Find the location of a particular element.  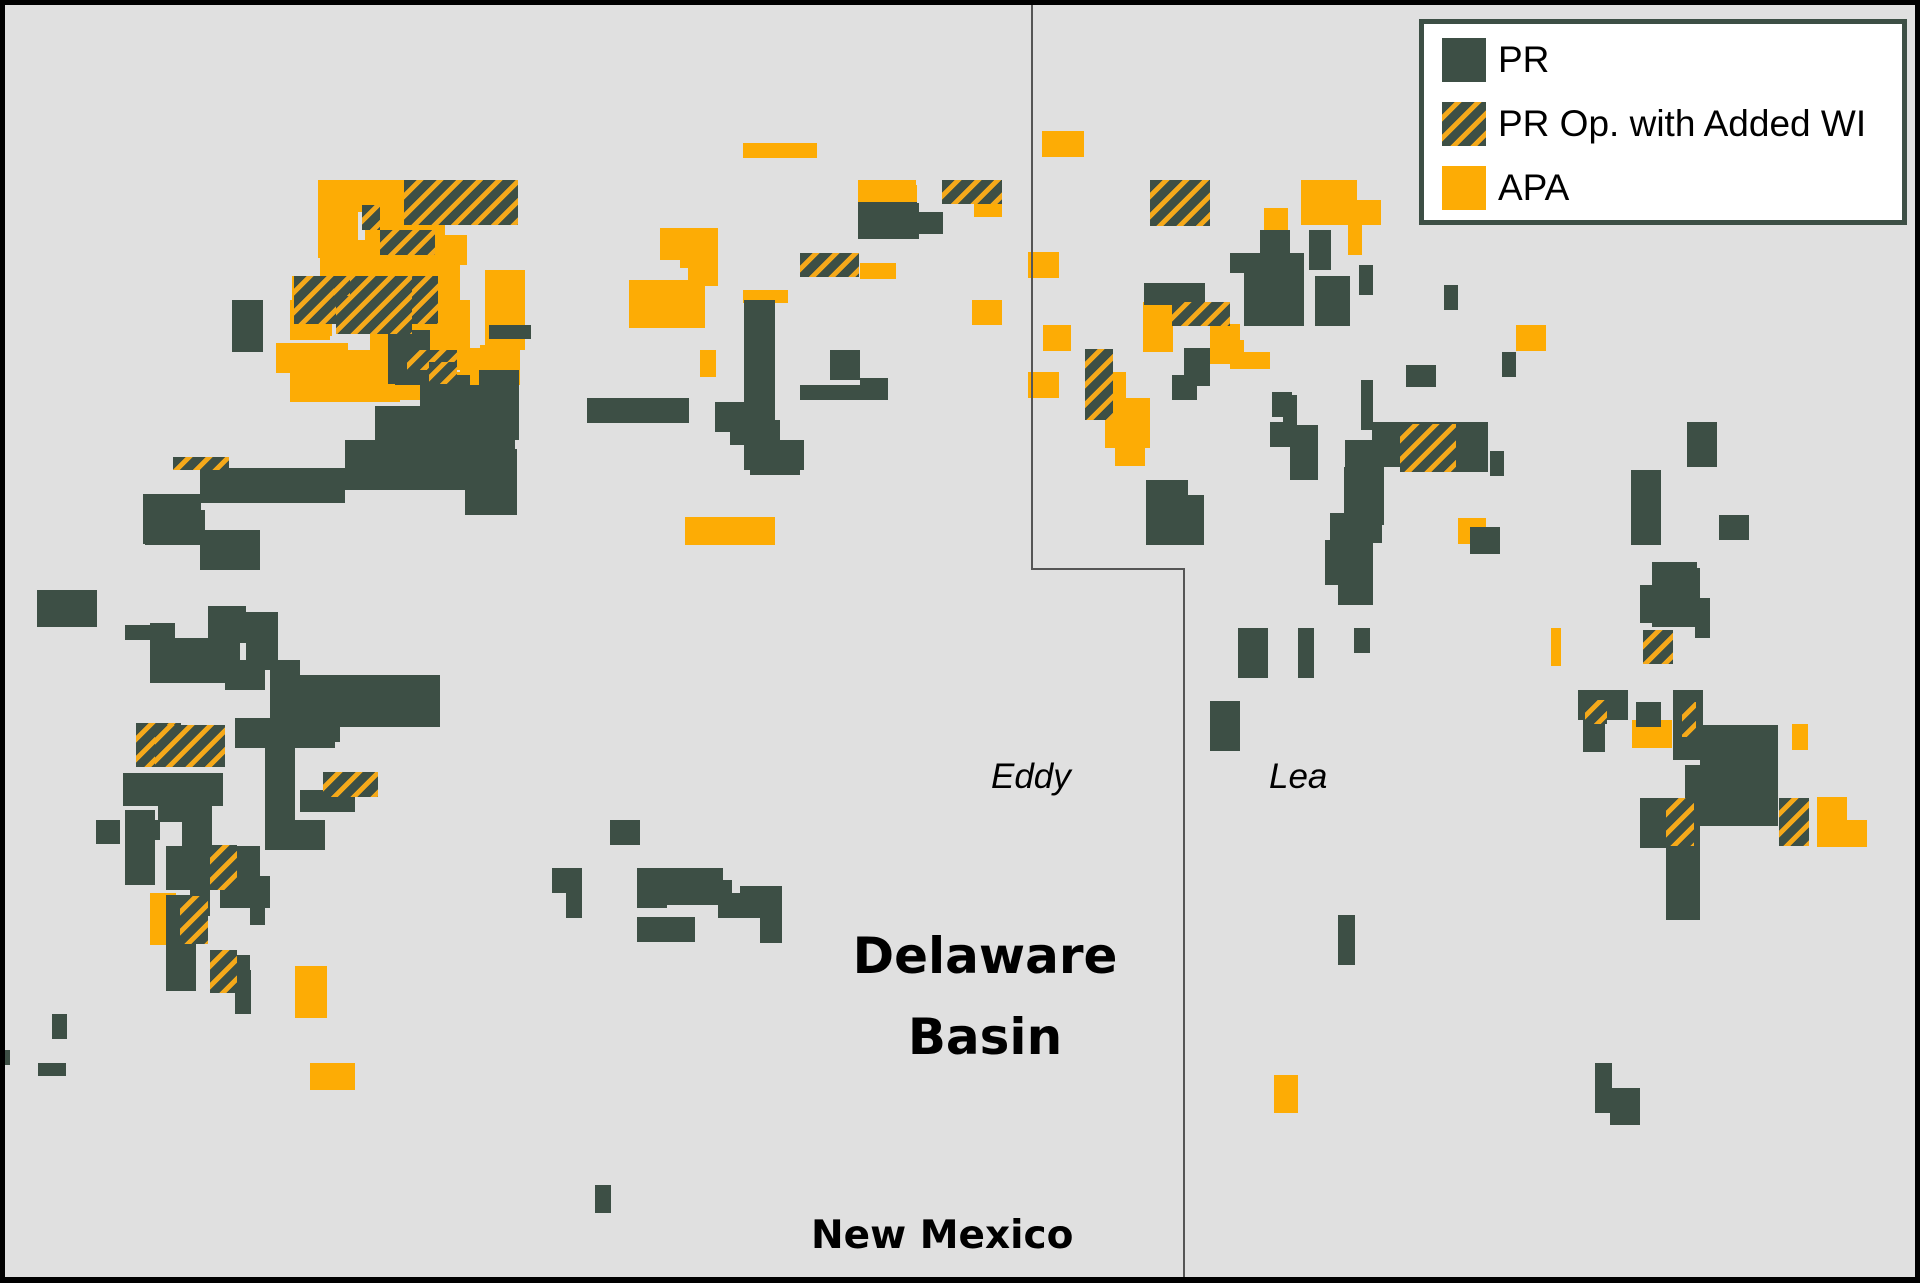

legend-swatch-pr-icon is located at coordinates (1464, 60).